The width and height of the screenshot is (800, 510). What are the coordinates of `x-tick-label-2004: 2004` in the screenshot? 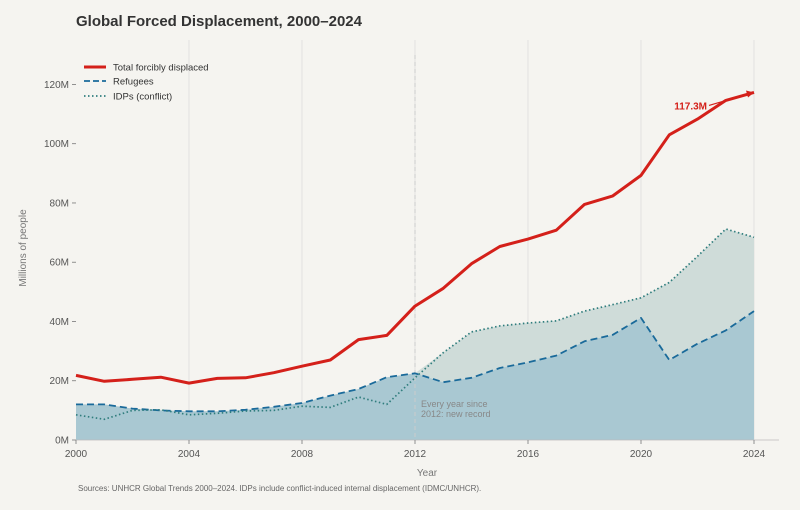 It's located at (189, 454).